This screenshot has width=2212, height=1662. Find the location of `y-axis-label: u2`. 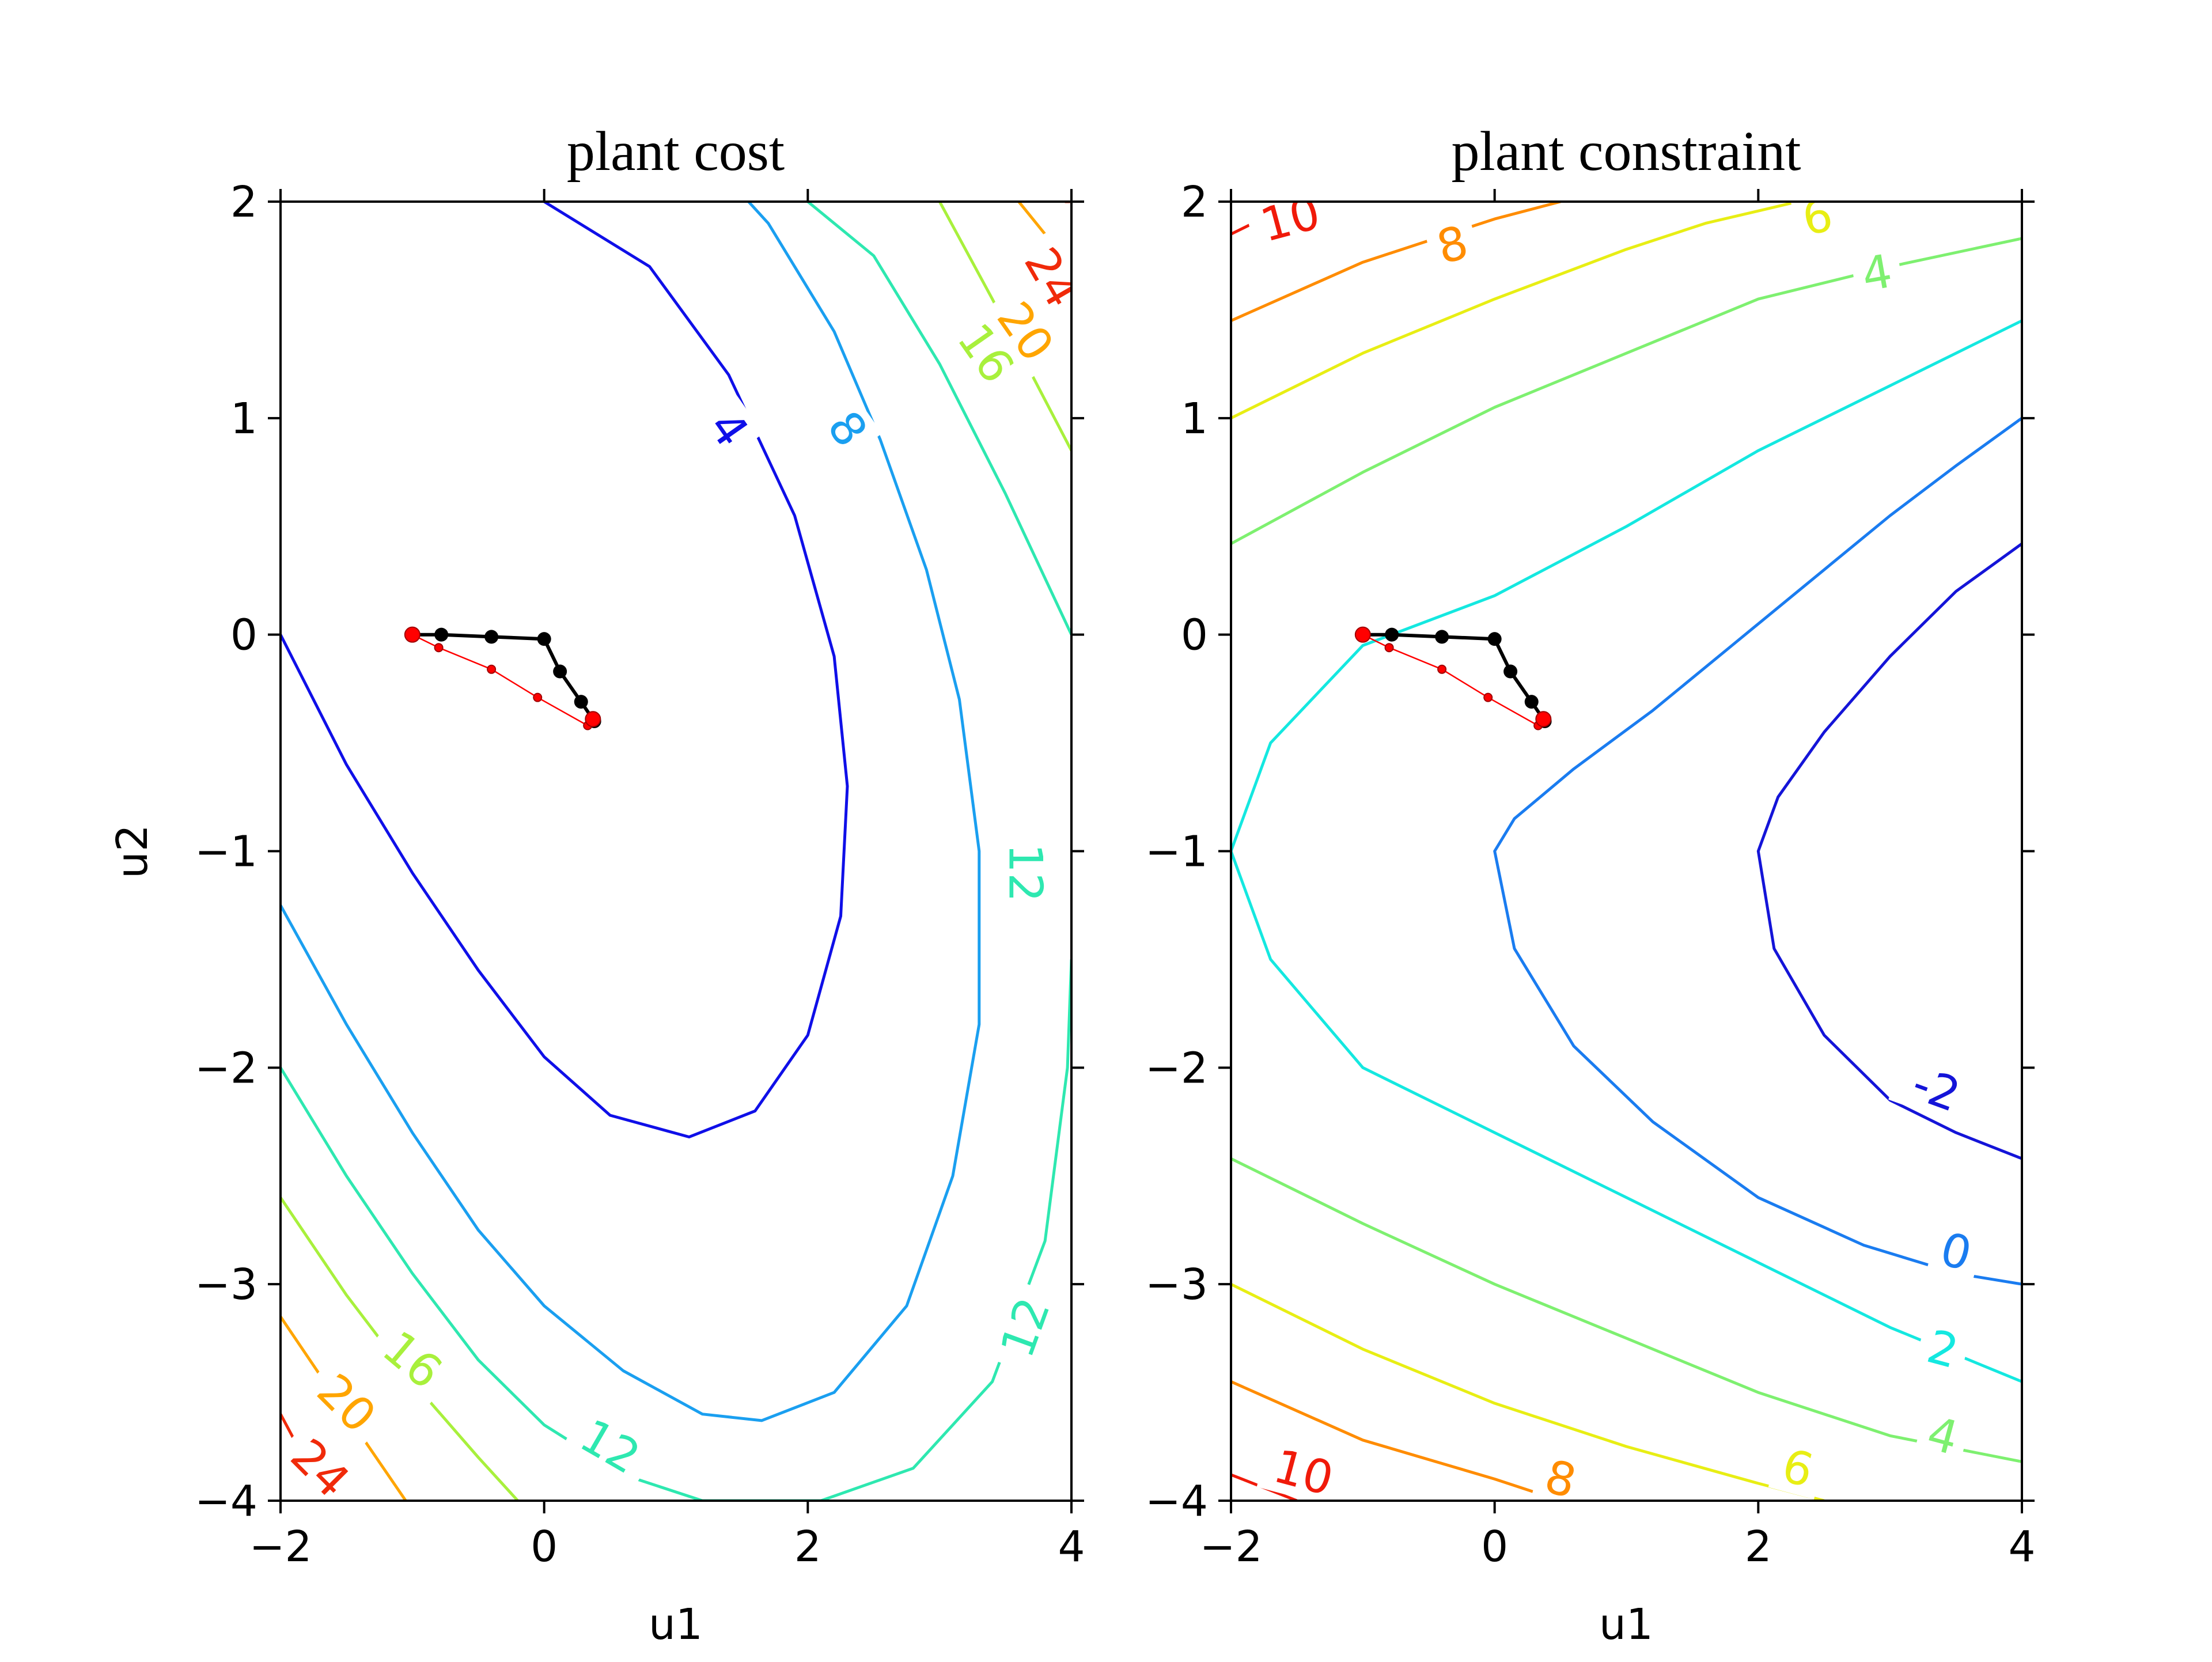

y-axis-label: u2 is located at coordinates (132, 852).